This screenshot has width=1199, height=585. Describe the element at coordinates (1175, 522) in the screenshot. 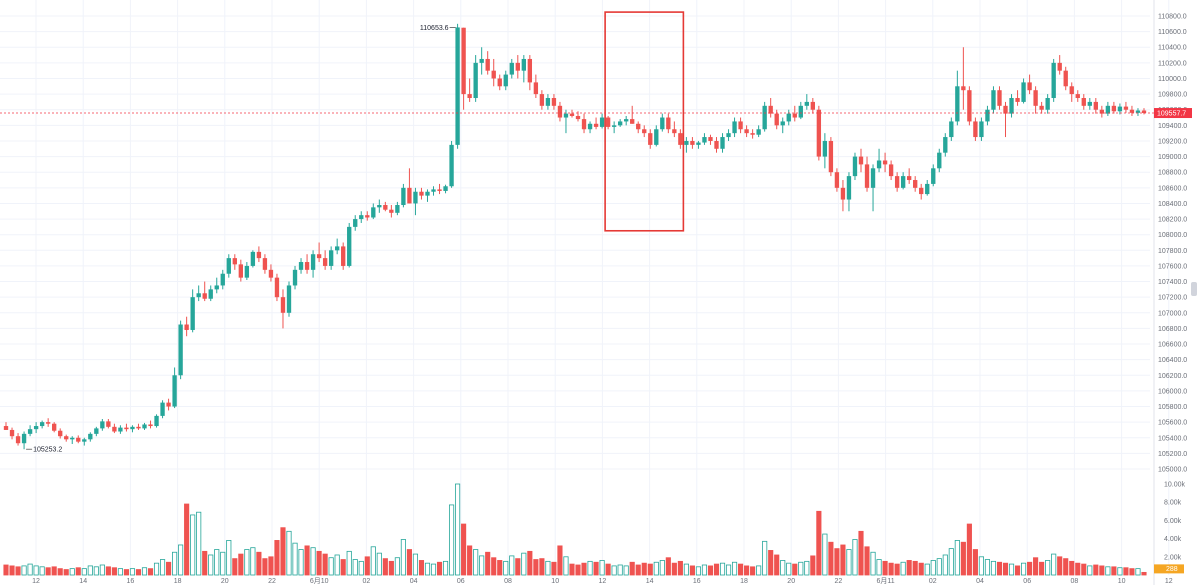

I see `volume-axis: 10.00k 8.00k 6.00k 4.00k 2.00k` at that location.